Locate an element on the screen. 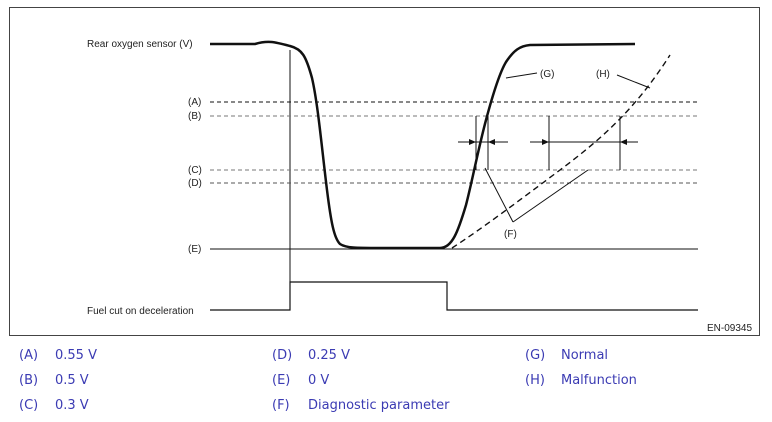  level-label-c: (C) is located at coordinates (195, 170).